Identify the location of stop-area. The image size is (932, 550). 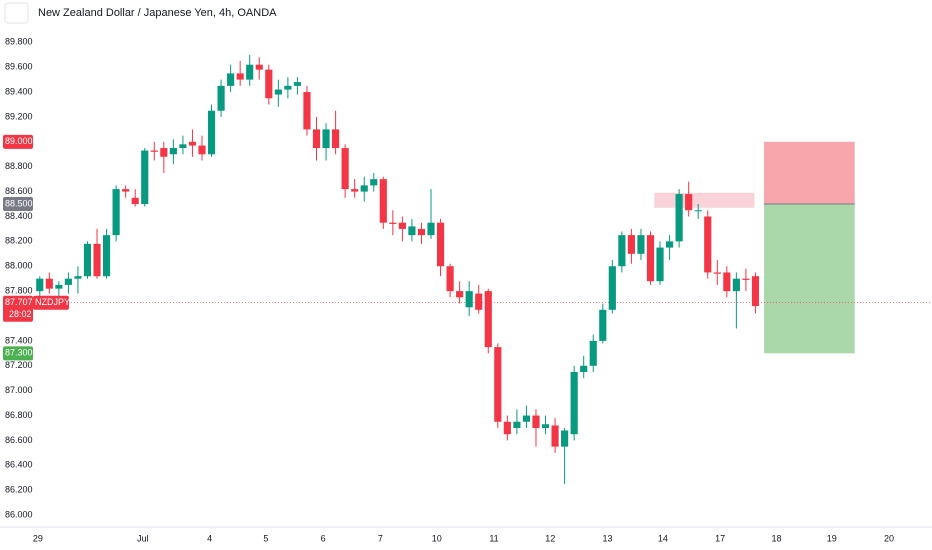
(809, 173).